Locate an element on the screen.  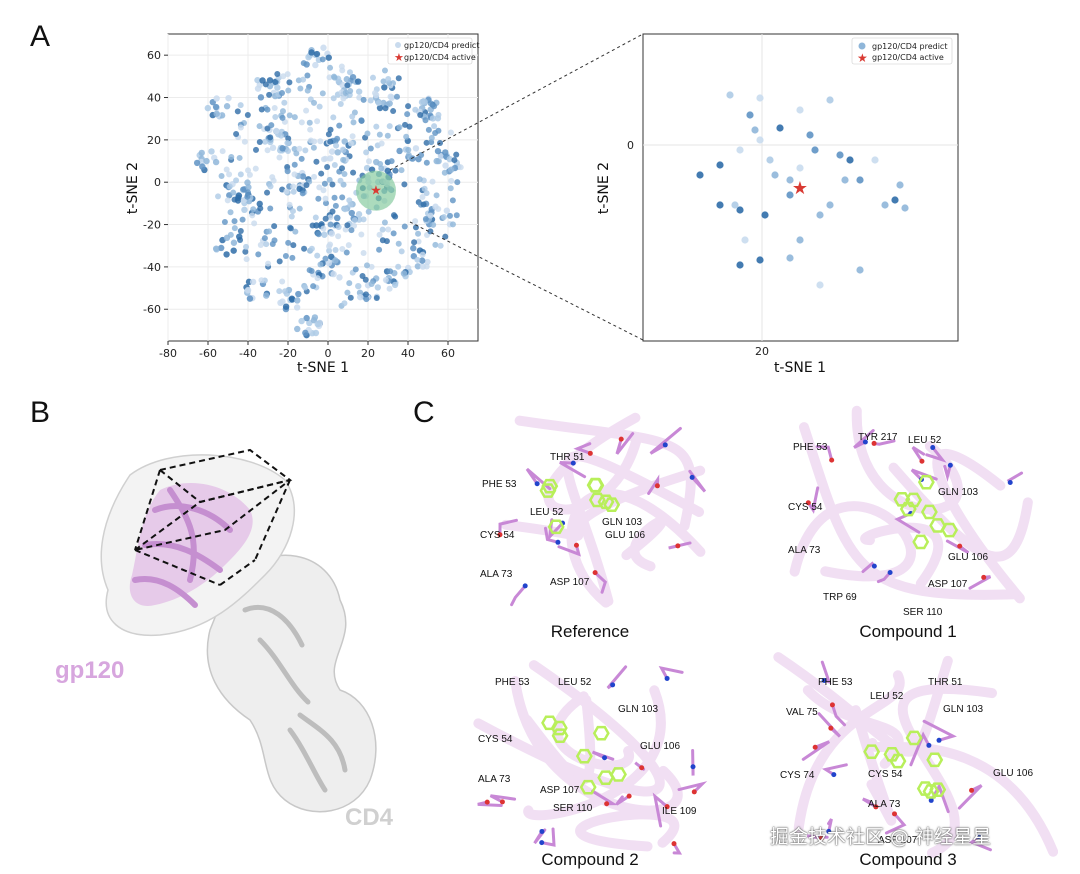
residue-label: ASP 107 is located at coordinates (570, 582).